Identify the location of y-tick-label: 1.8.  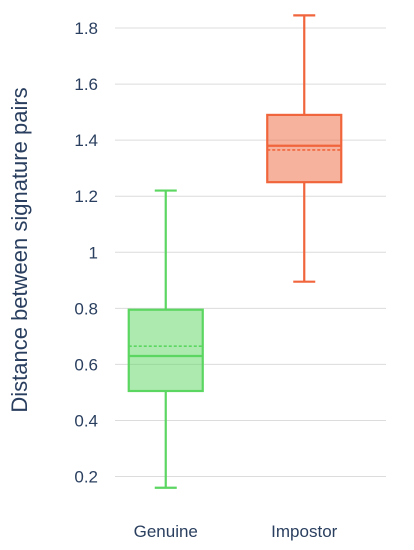
(86, 28).